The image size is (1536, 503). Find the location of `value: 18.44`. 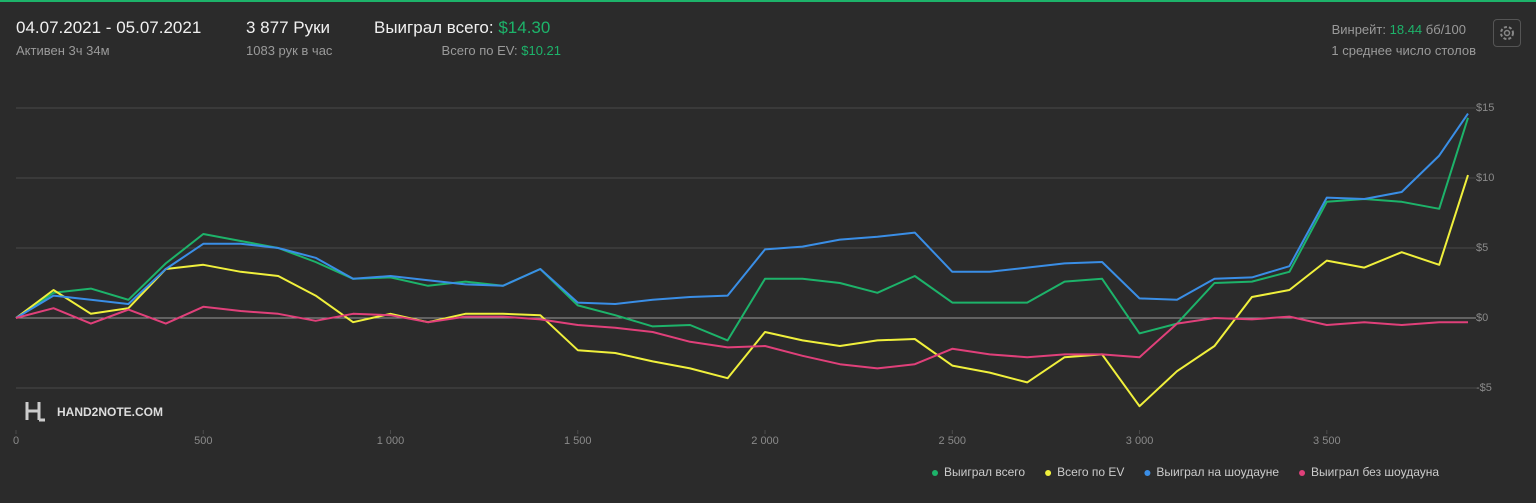

value: 18.44 is located at coordinates (1406, 29).